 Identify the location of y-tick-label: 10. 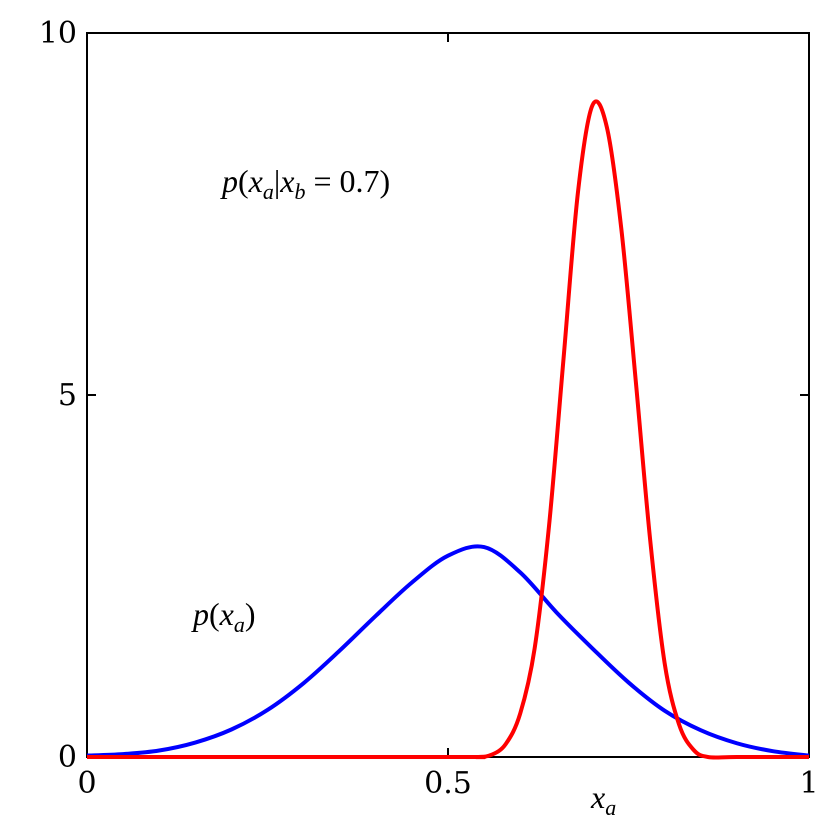
(58, 33).